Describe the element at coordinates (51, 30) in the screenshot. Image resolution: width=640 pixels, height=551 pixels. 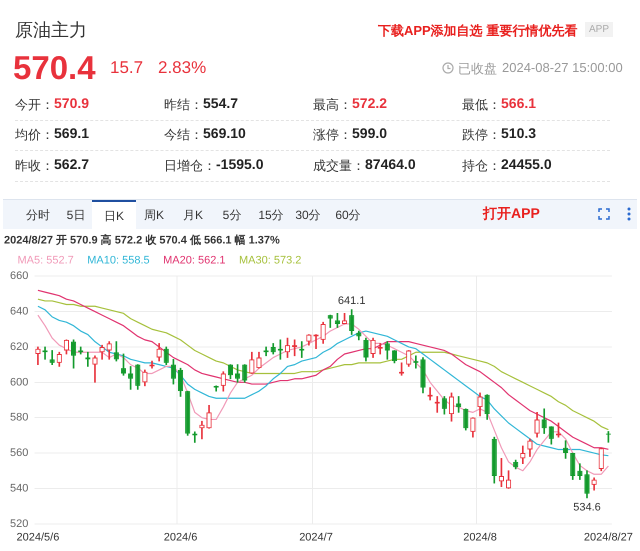
I see `text: 原油主力` at that location.